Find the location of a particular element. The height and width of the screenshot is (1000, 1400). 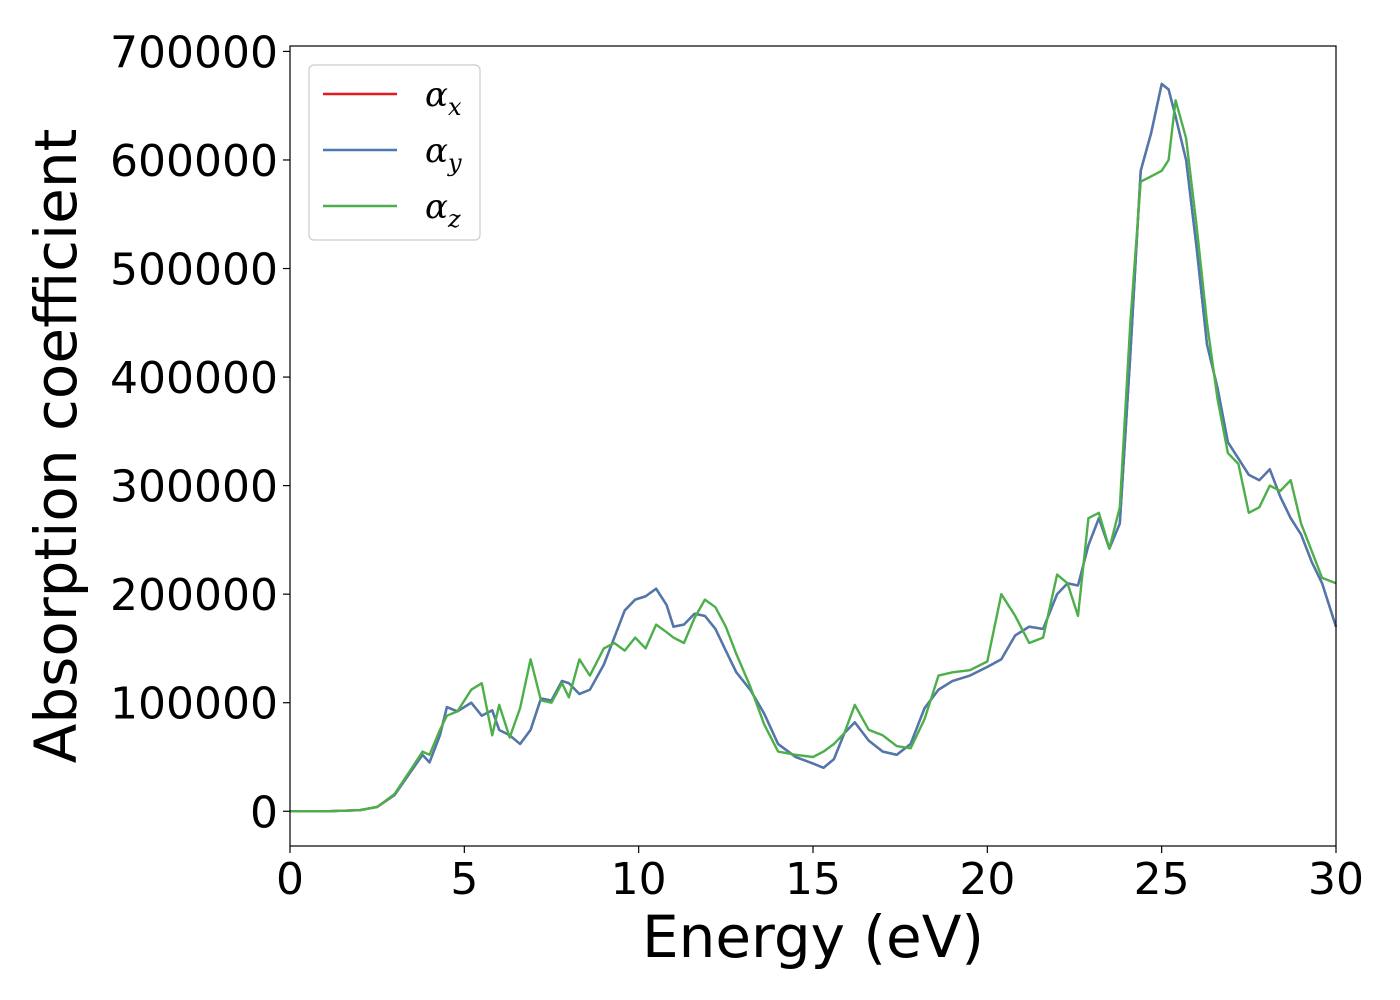

legend-box is located at coordinates (394, 152).